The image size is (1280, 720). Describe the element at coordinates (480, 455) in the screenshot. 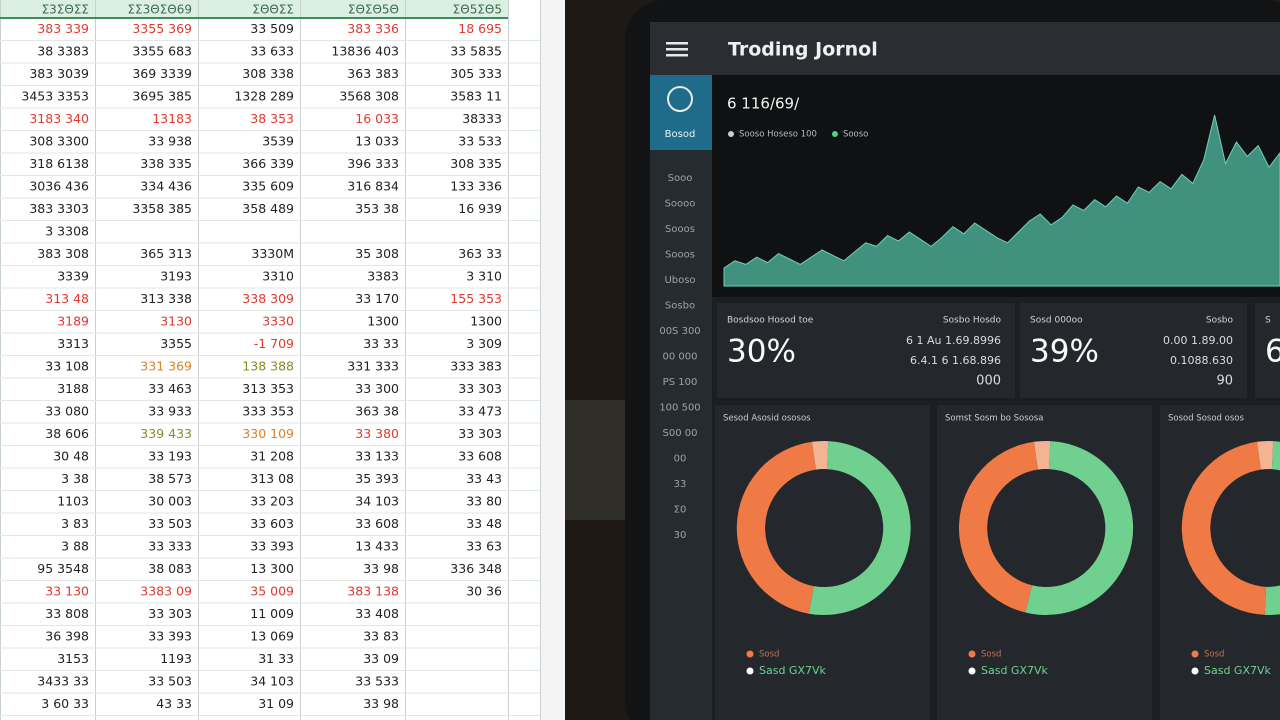

I see `cell: 33 608` at that location.